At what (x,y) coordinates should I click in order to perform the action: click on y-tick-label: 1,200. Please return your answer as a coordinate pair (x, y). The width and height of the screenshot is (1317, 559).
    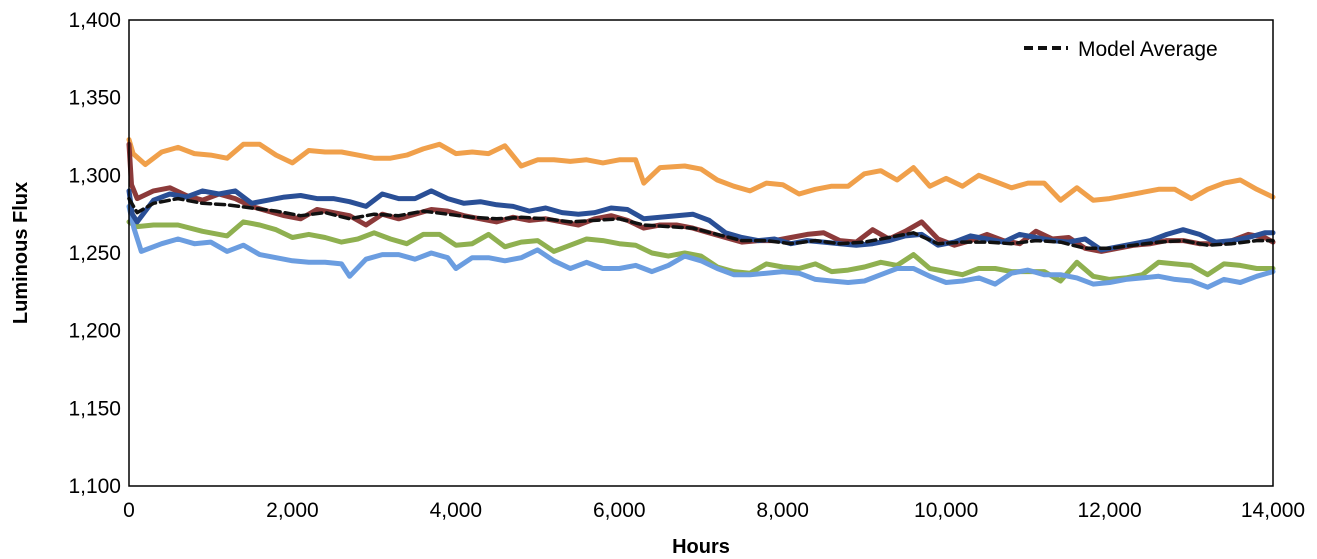
    Looking at the image, I should click on (94, 331).